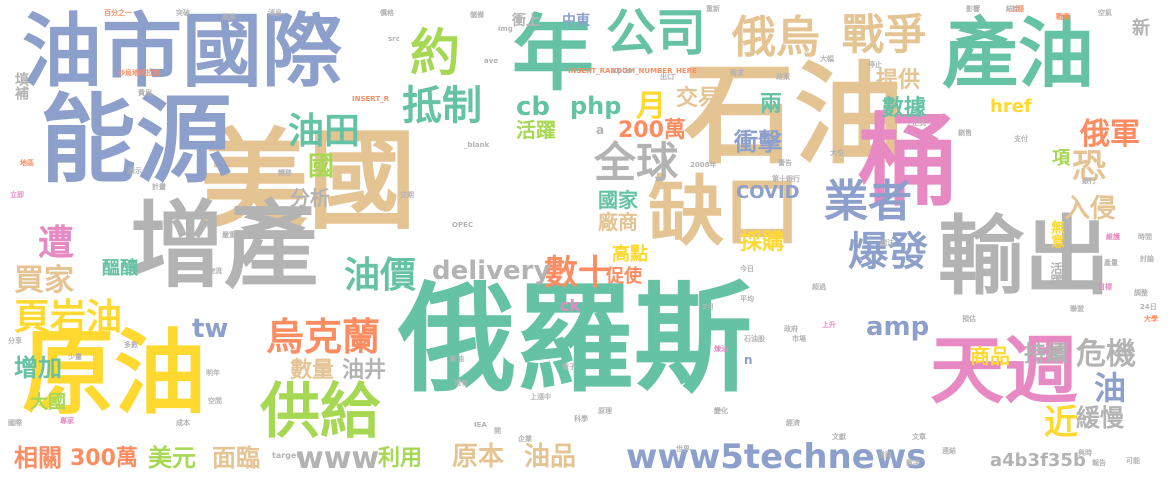 The image size is (1175, 482). Describe the element at coordinates (1057, 234) in the screenshot. I see `word-wuyi: 無意` at that location.